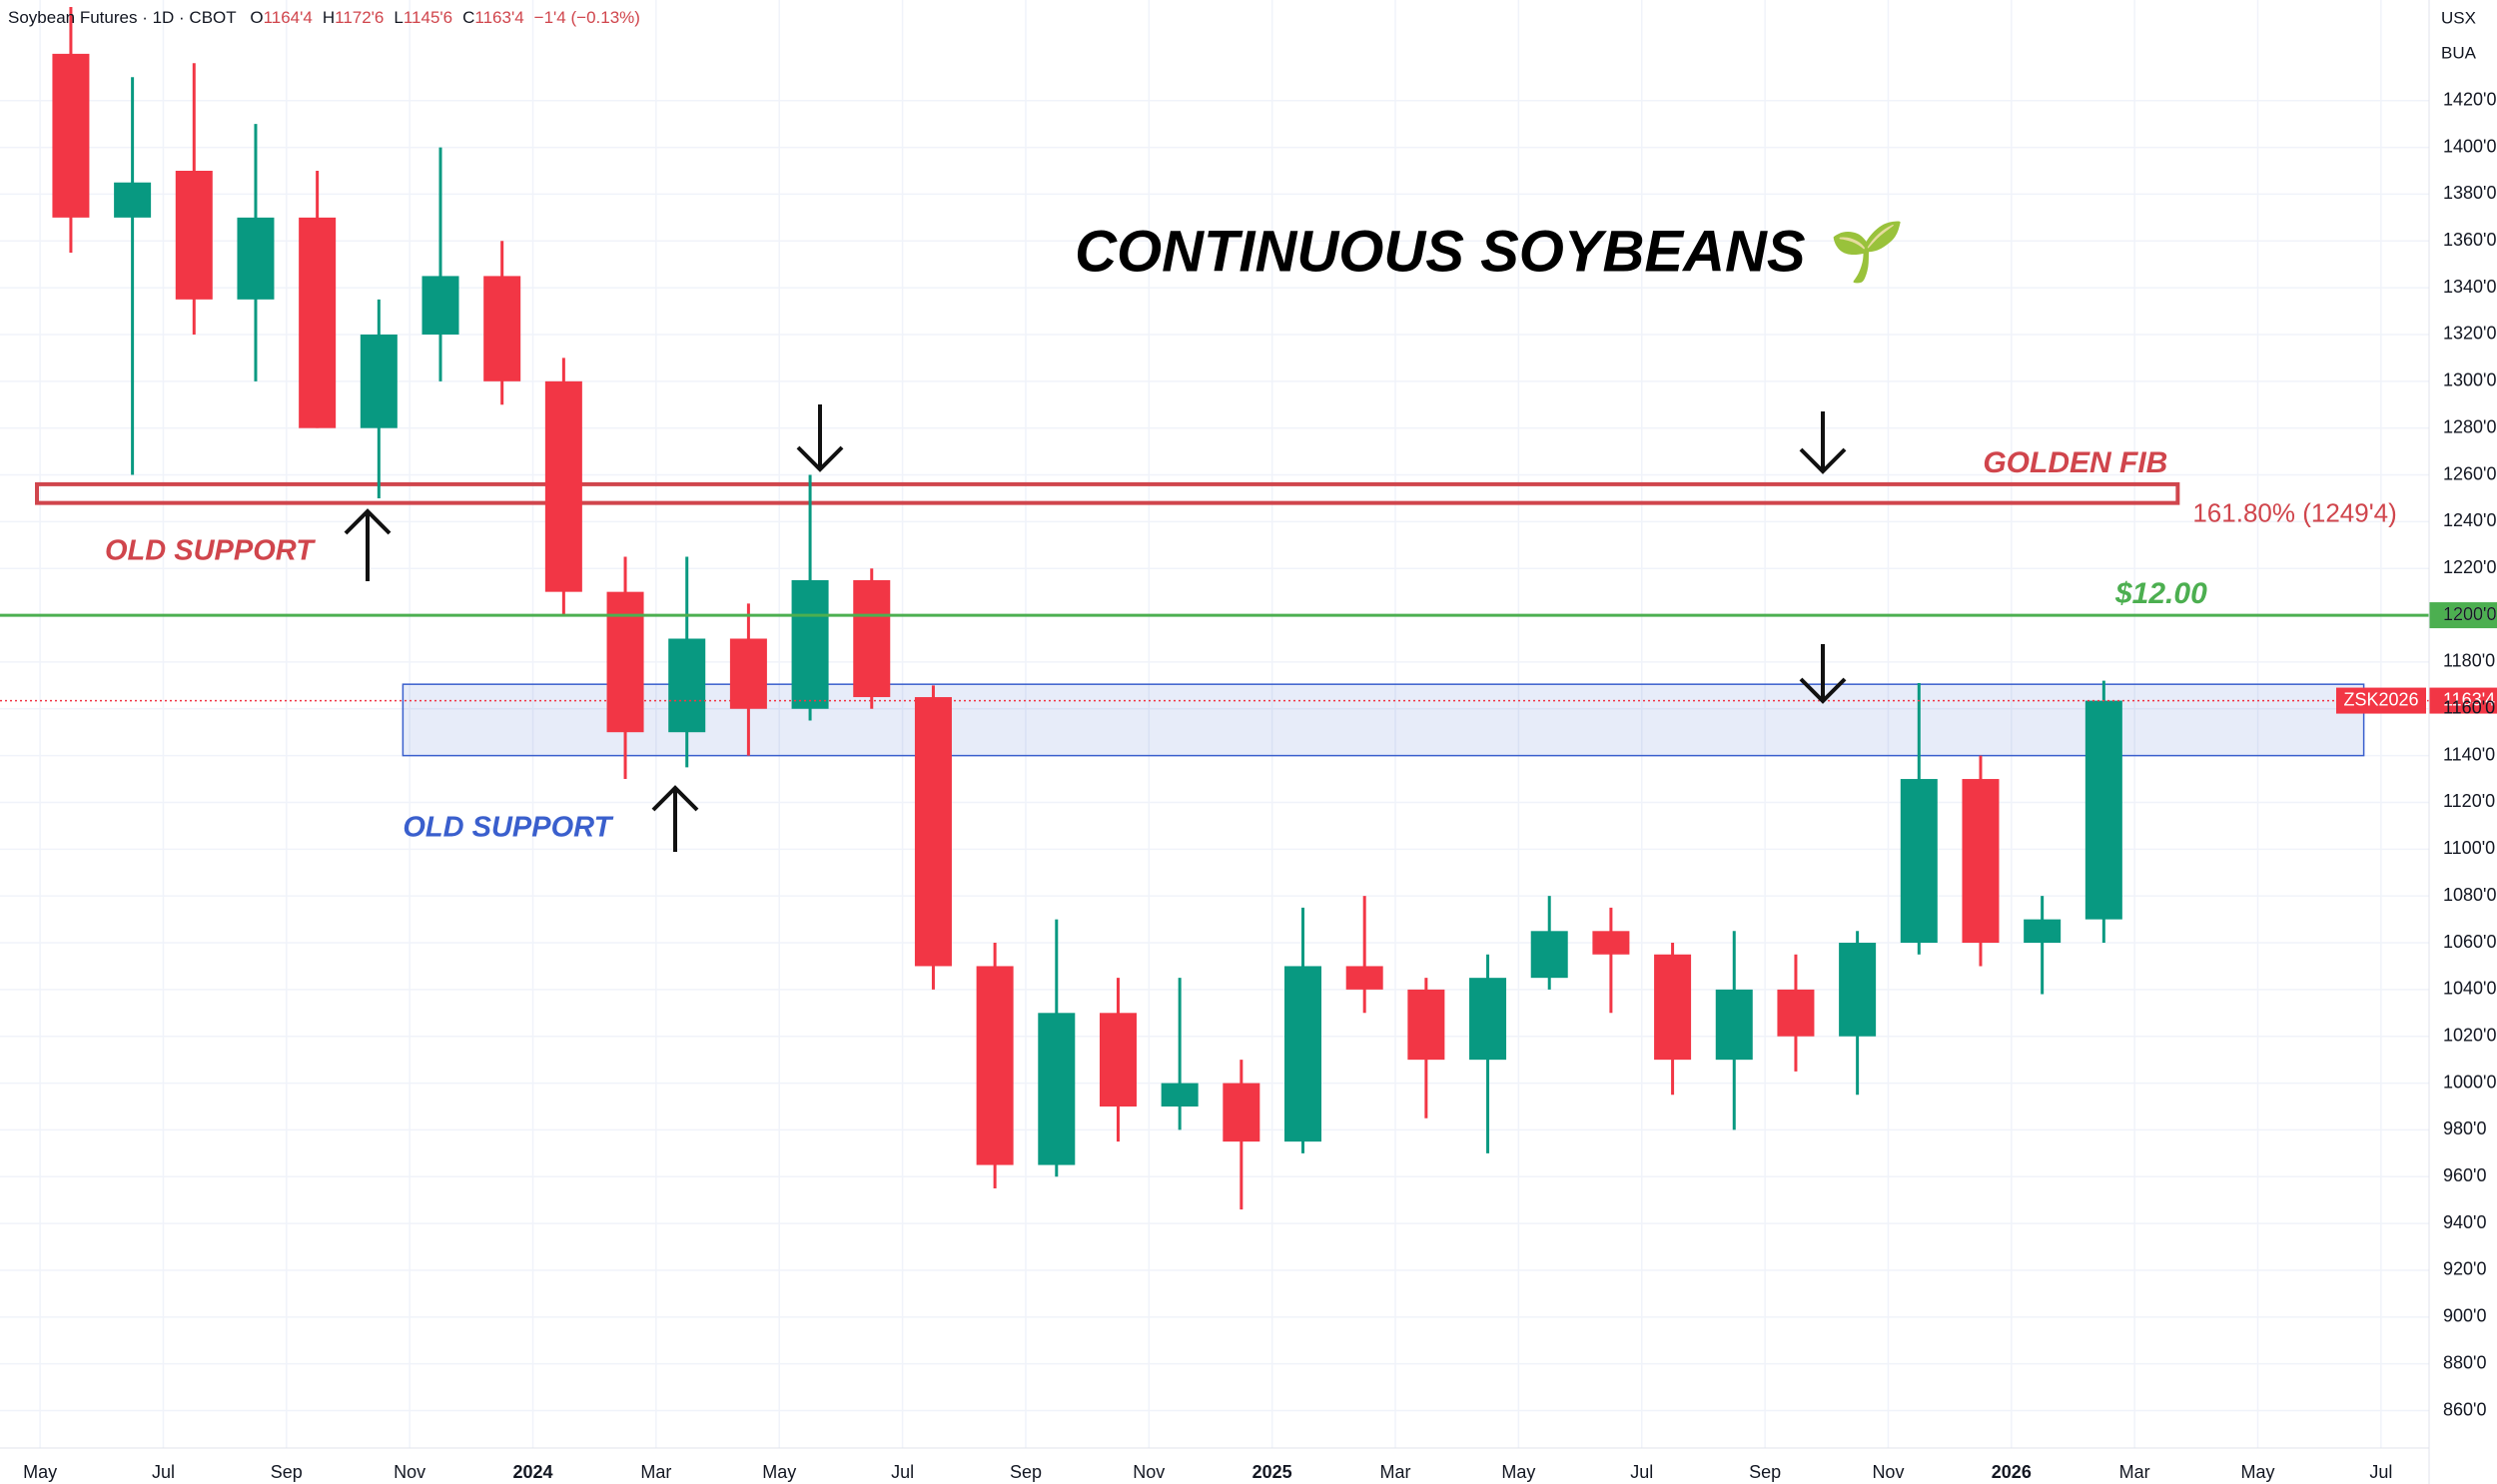  Describe the element at coordinates (398, 17) in the screenshot. I see `ohlc-key: L` at that location.